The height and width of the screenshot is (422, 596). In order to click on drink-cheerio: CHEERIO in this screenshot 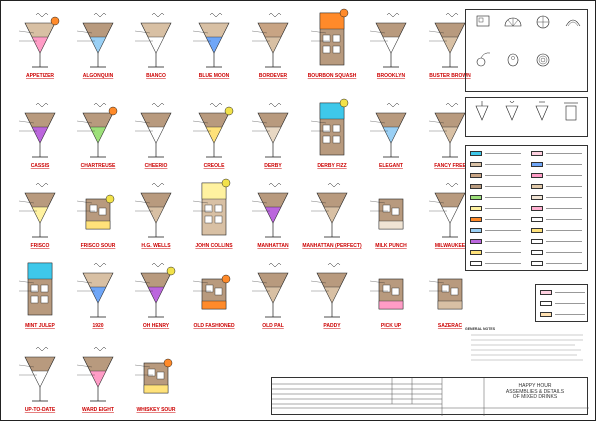, I will do `click(153, 136)`.